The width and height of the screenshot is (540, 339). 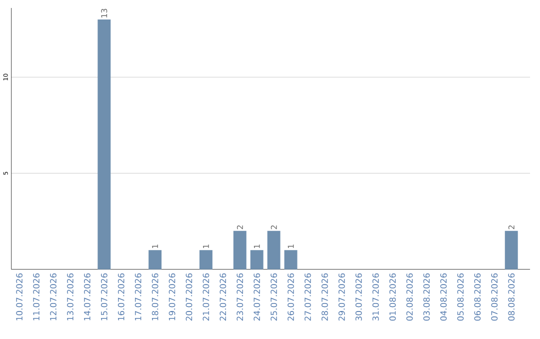 What do you see at coordinates (325, 297) in the screenshot?
I see `x-tick-label: 28.07.2026` at bounding box center [325, 297].